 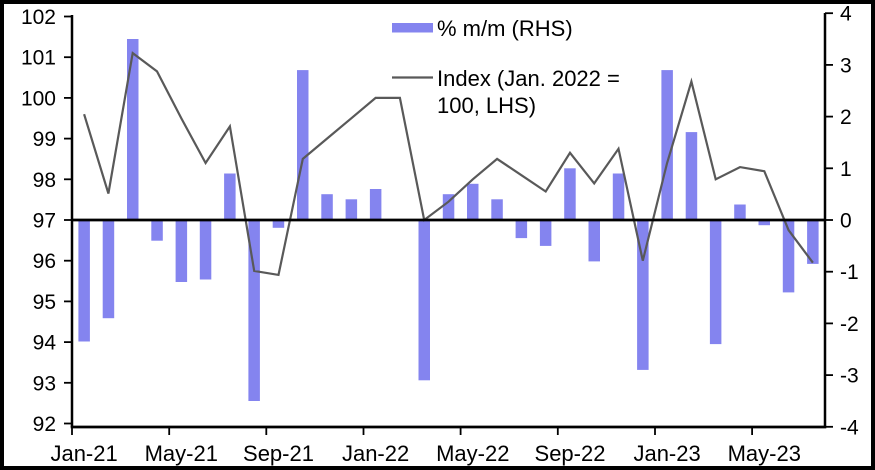 I want to click on x-tick-label: Jan-21, so click(x=83, y=453).